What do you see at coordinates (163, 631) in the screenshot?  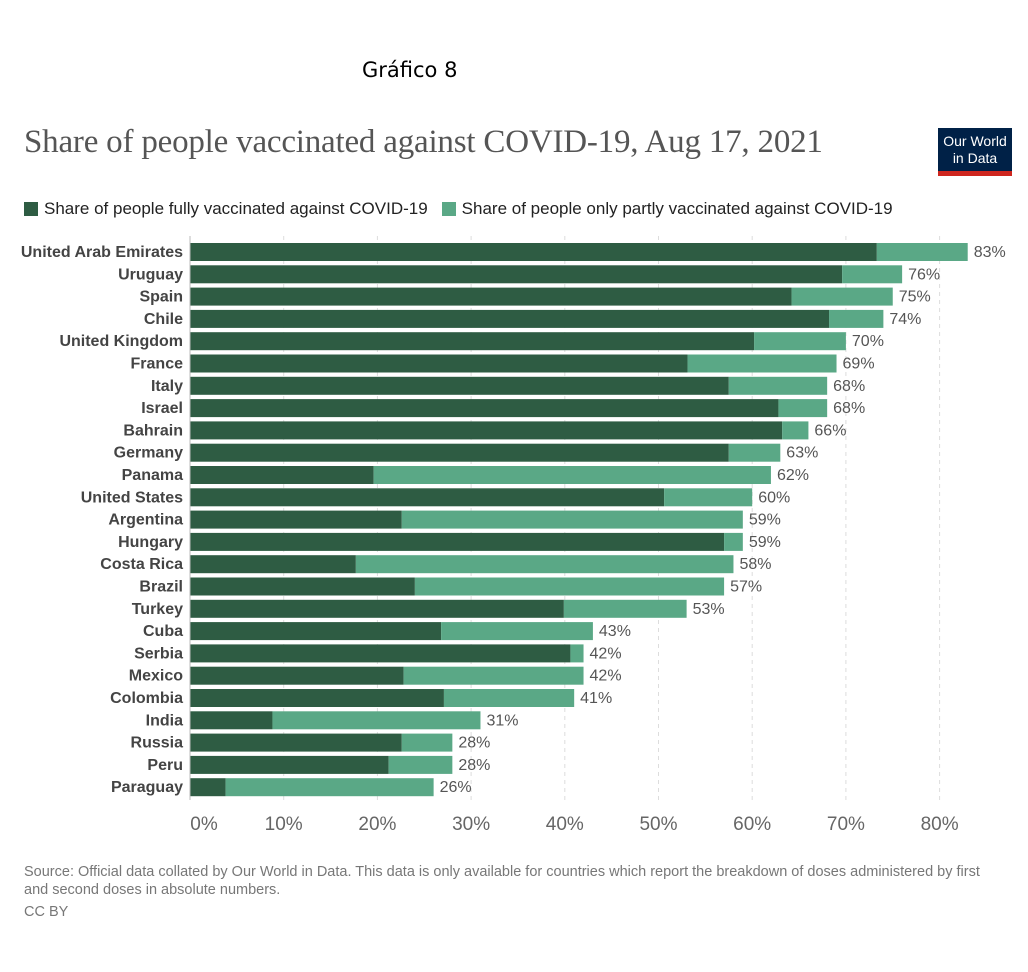 I see `category-label: Cuba` at bounding box center [163, 631].